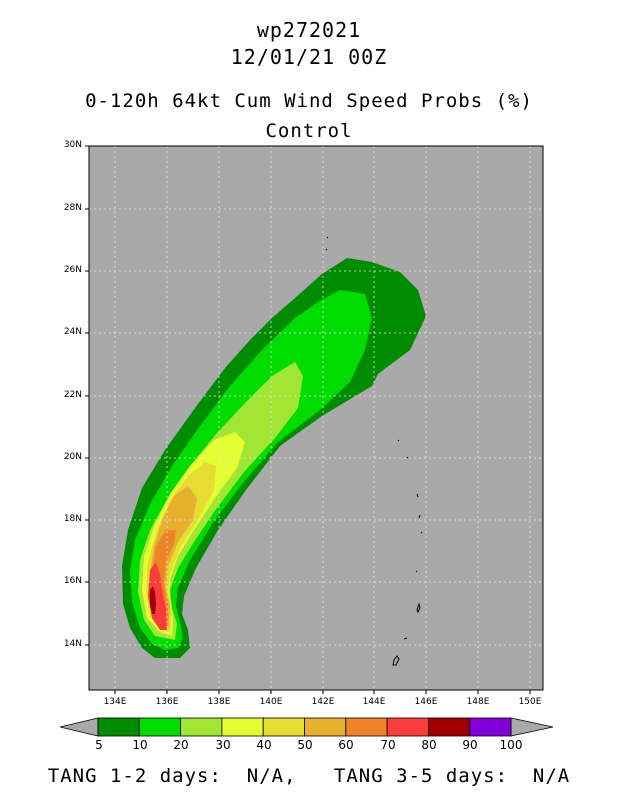  What do you see at coordinates (530, 702) in the screenshot?
I see `lon-label: 150E` at bounding box center [530, 702].